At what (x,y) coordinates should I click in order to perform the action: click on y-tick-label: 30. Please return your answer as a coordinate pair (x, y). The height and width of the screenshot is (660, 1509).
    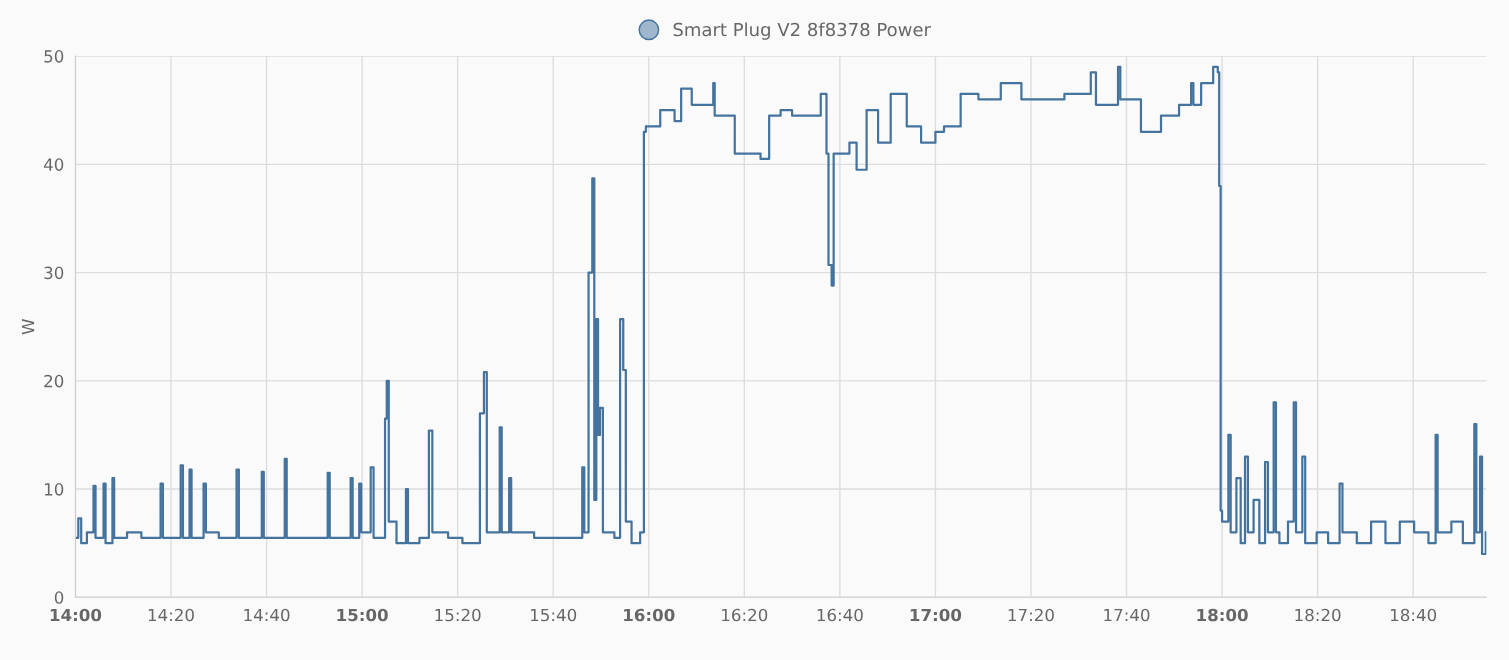
    Looking at the image, I should click on (54, 273).